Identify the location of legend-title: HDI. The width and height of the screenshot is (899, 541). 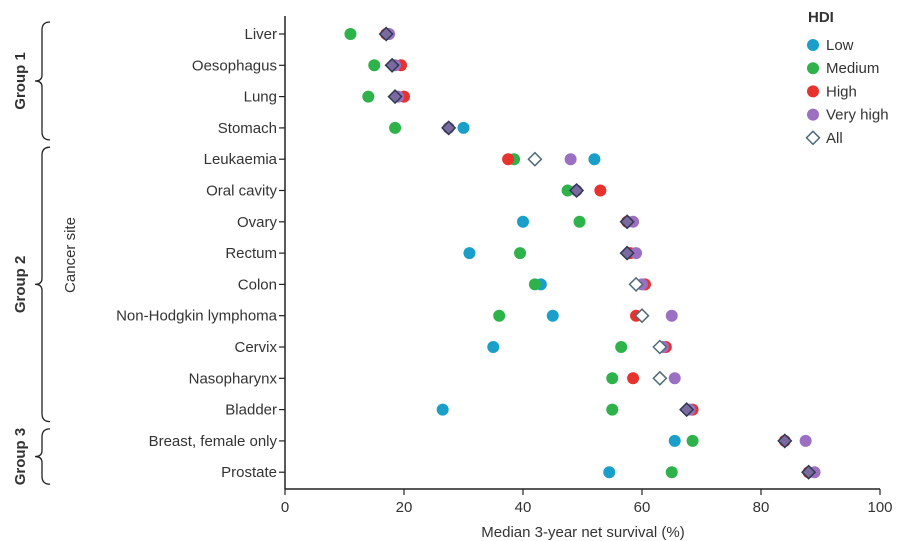
(821, 17).